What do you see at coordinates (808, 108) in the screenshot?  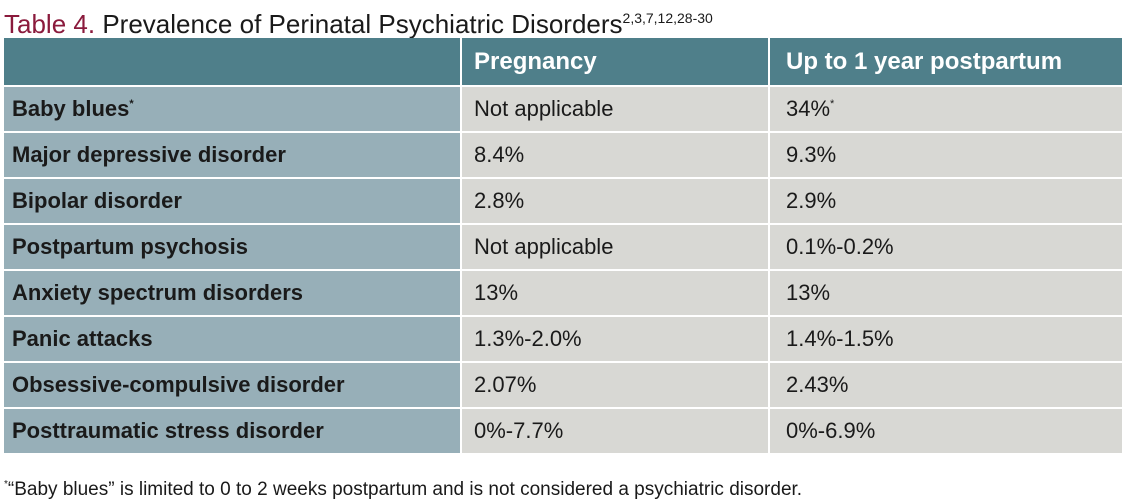 I see `postpartum-value-cell-text: 34%` at bounding box center [808, 108].